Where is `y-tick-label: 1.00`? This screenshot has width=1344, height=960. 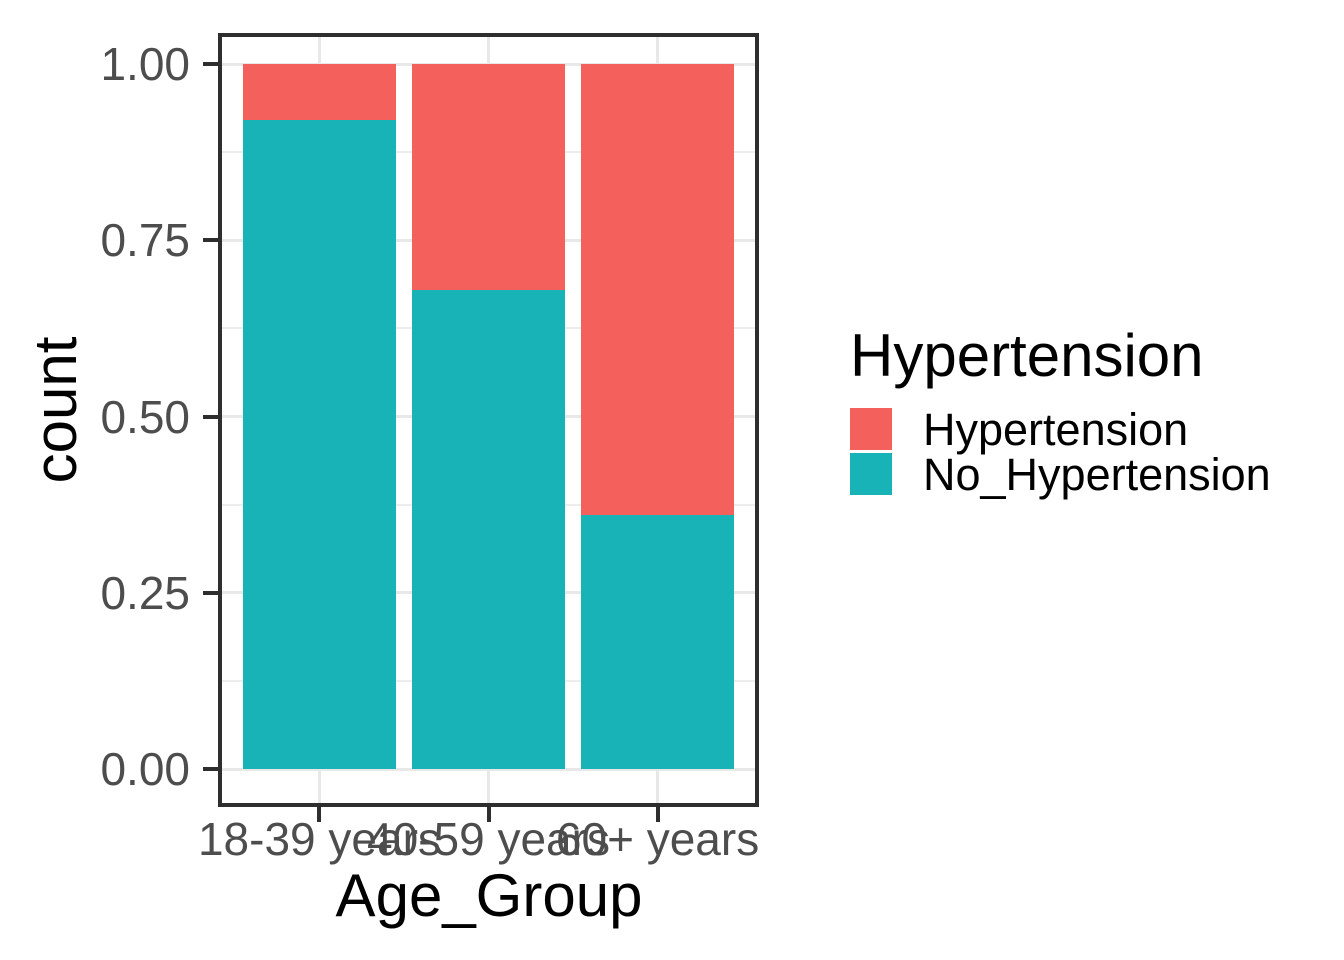
y-tick-label: 1.00 is located at coordinates (145, 64).